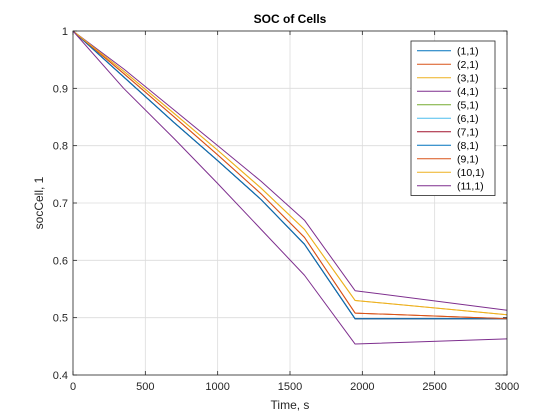 The width and height of the screenshot is (560, 420). I want to click on legend-label: (1,1), so click(468, 52).